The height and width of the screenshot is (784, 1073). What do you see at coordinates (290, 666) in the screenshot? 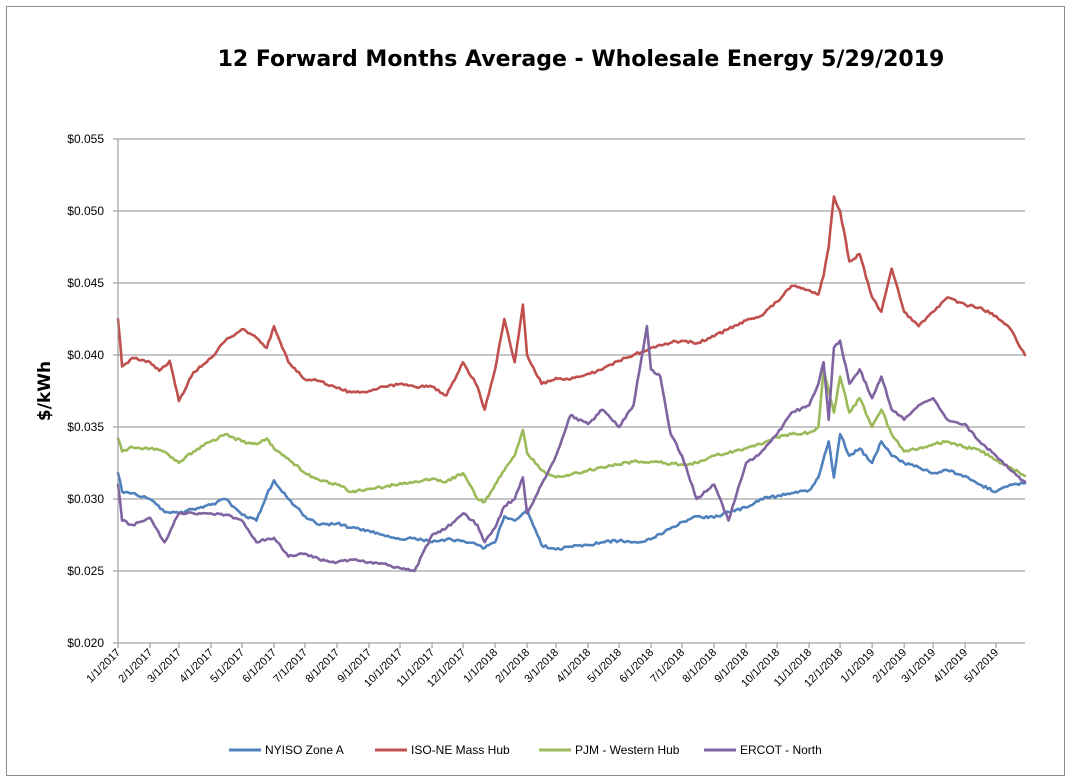
I see `x-tick-label: 7/1/2017` at bounding box center [290, 666].